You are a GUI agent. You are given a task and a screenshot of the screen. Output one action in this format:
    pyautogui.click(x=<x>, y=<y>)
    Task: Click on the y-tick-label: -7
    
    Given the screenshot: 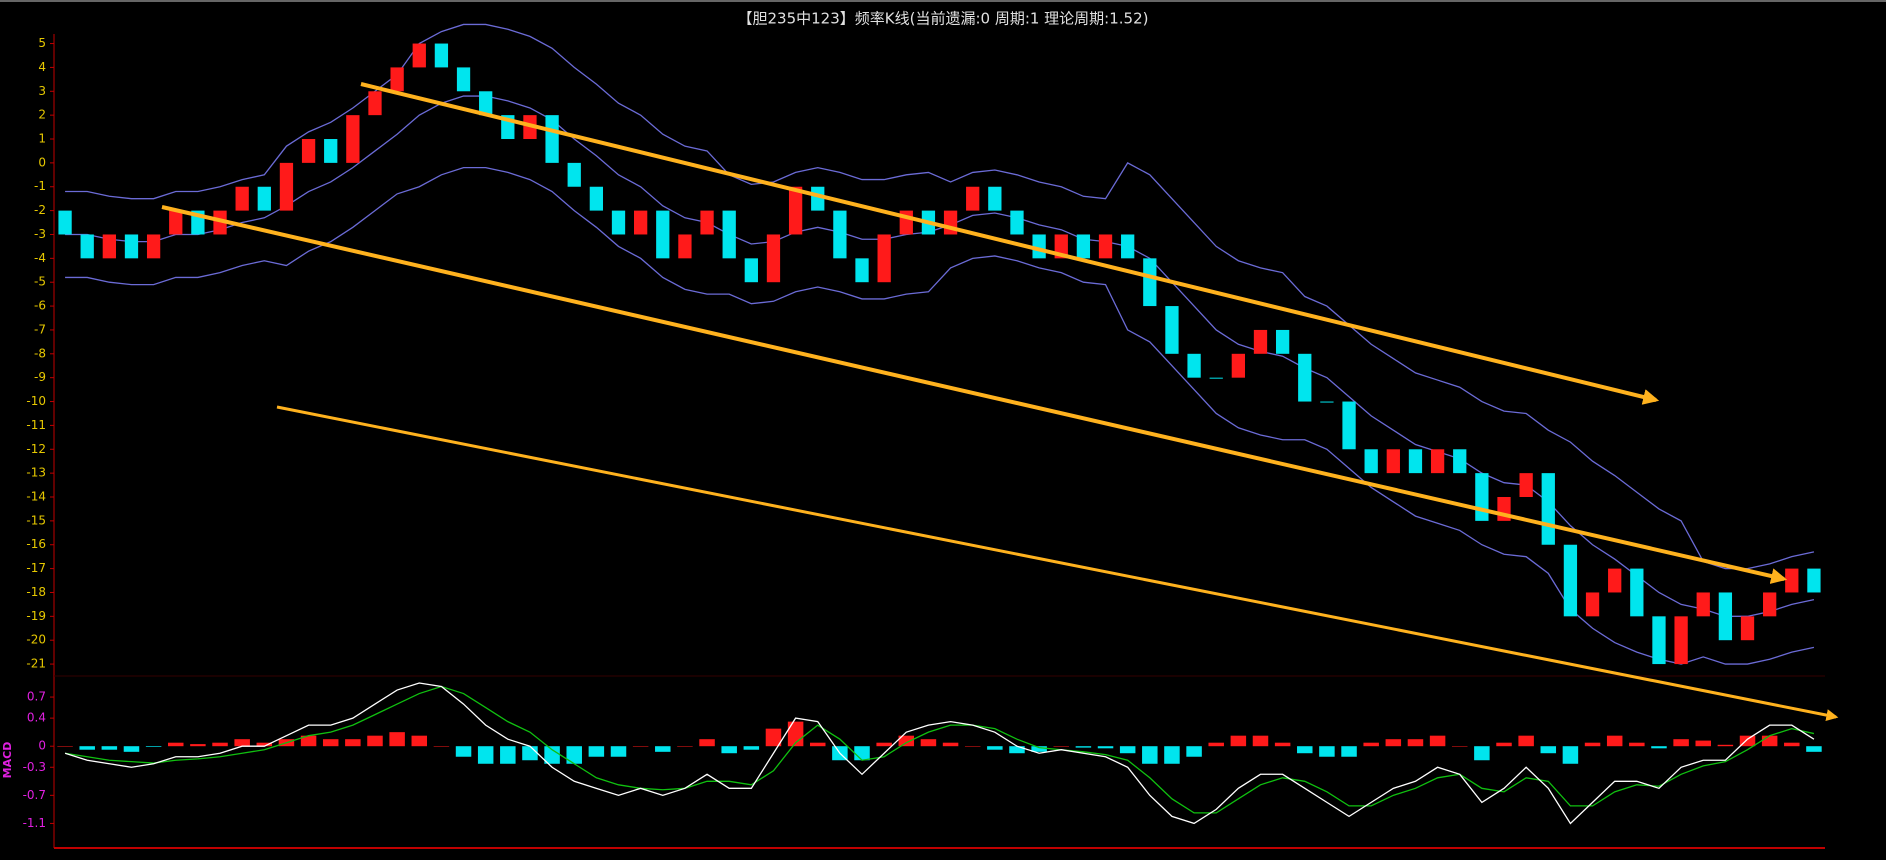 What is the action you would take?
    pyautogui.click(x=40, y=329)
    